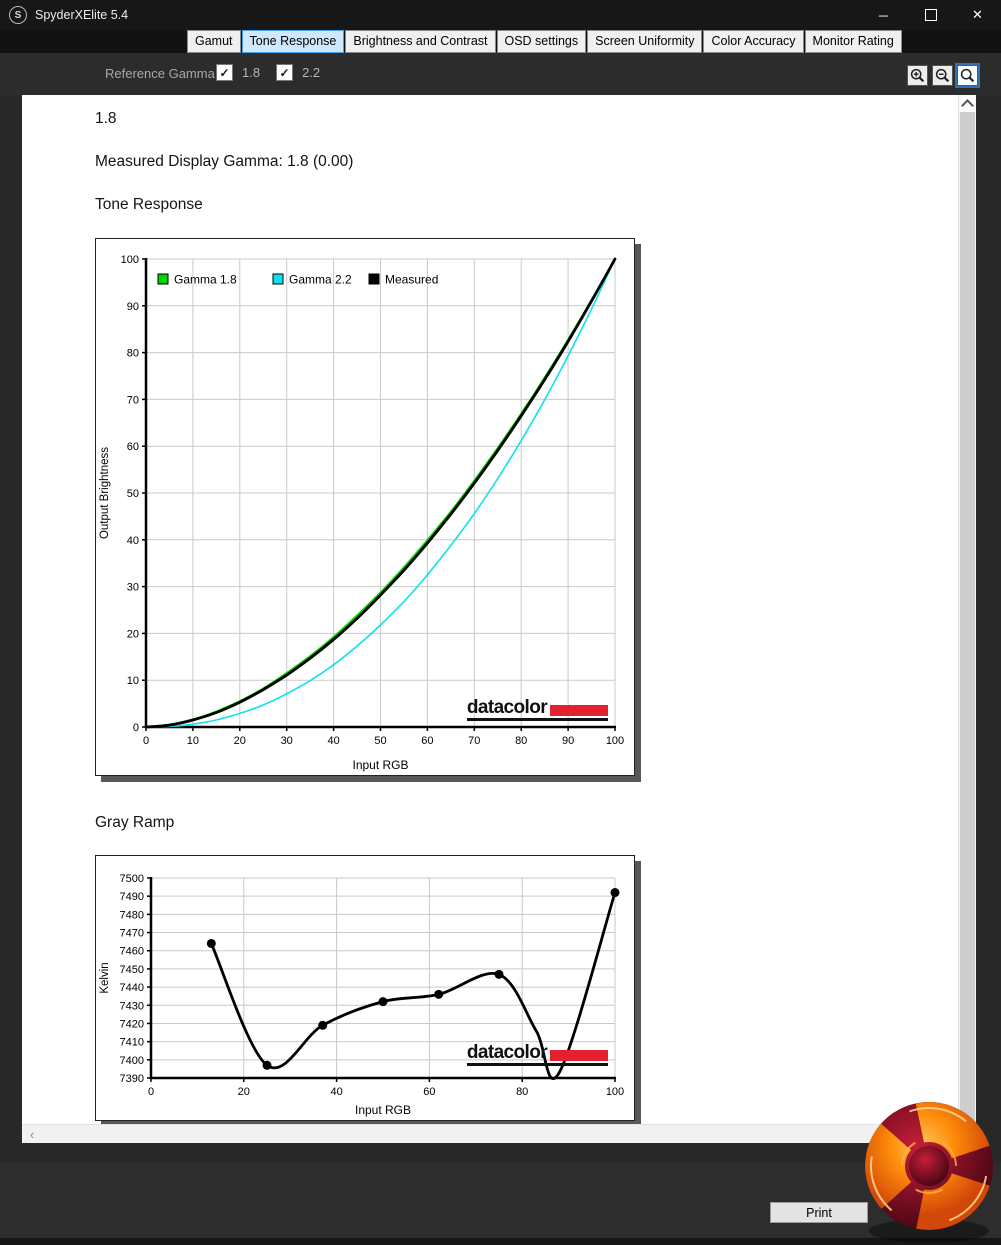  Describe the element at coordinates (162, 73) in the screenshot. I see `reference-gamma-label: Reference Gamma:` at that location.